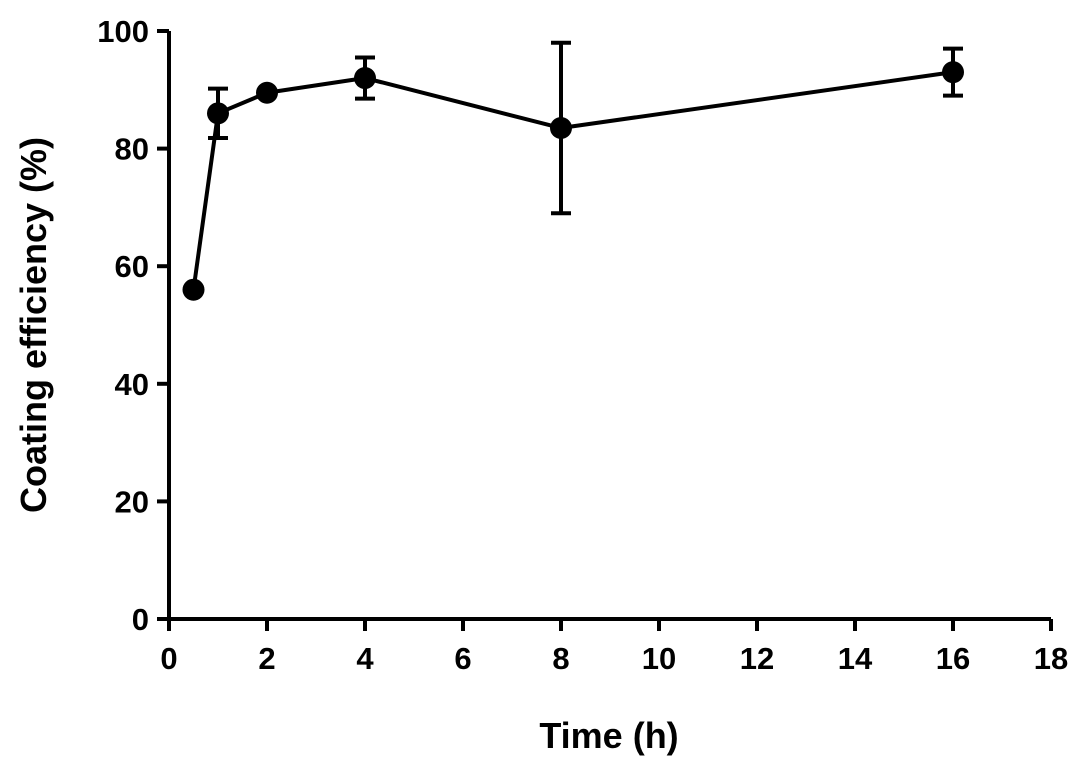  I want to click on x-axis-title: Time (h), so click(608, 735).